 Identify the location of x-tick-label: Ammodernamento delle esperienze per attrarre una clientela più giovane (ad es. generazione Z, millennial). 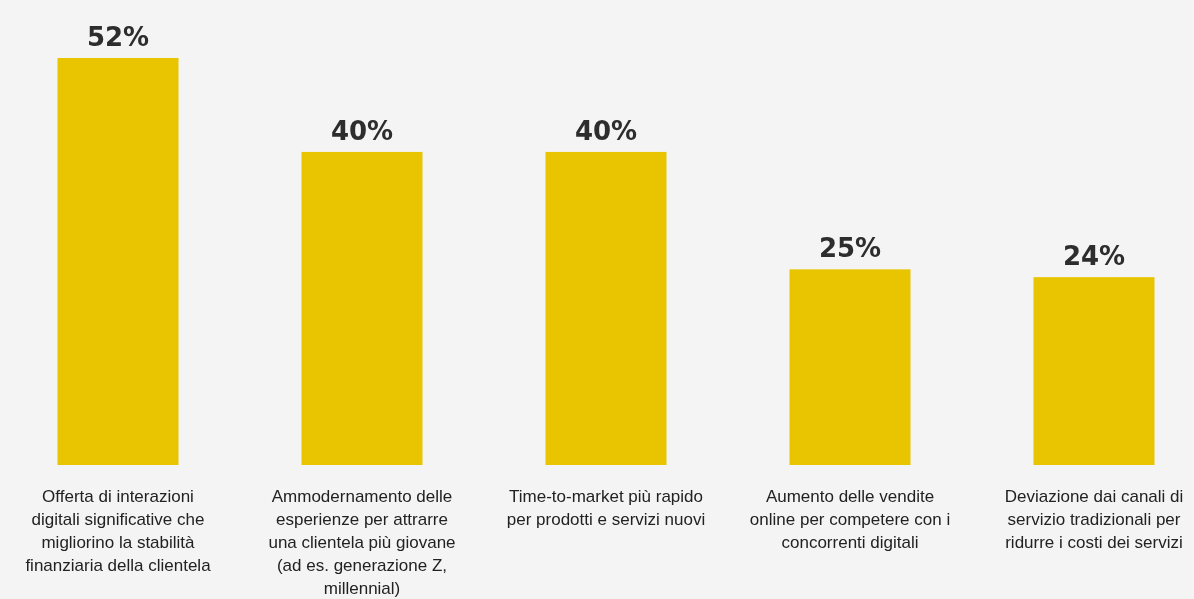
(362, 542).